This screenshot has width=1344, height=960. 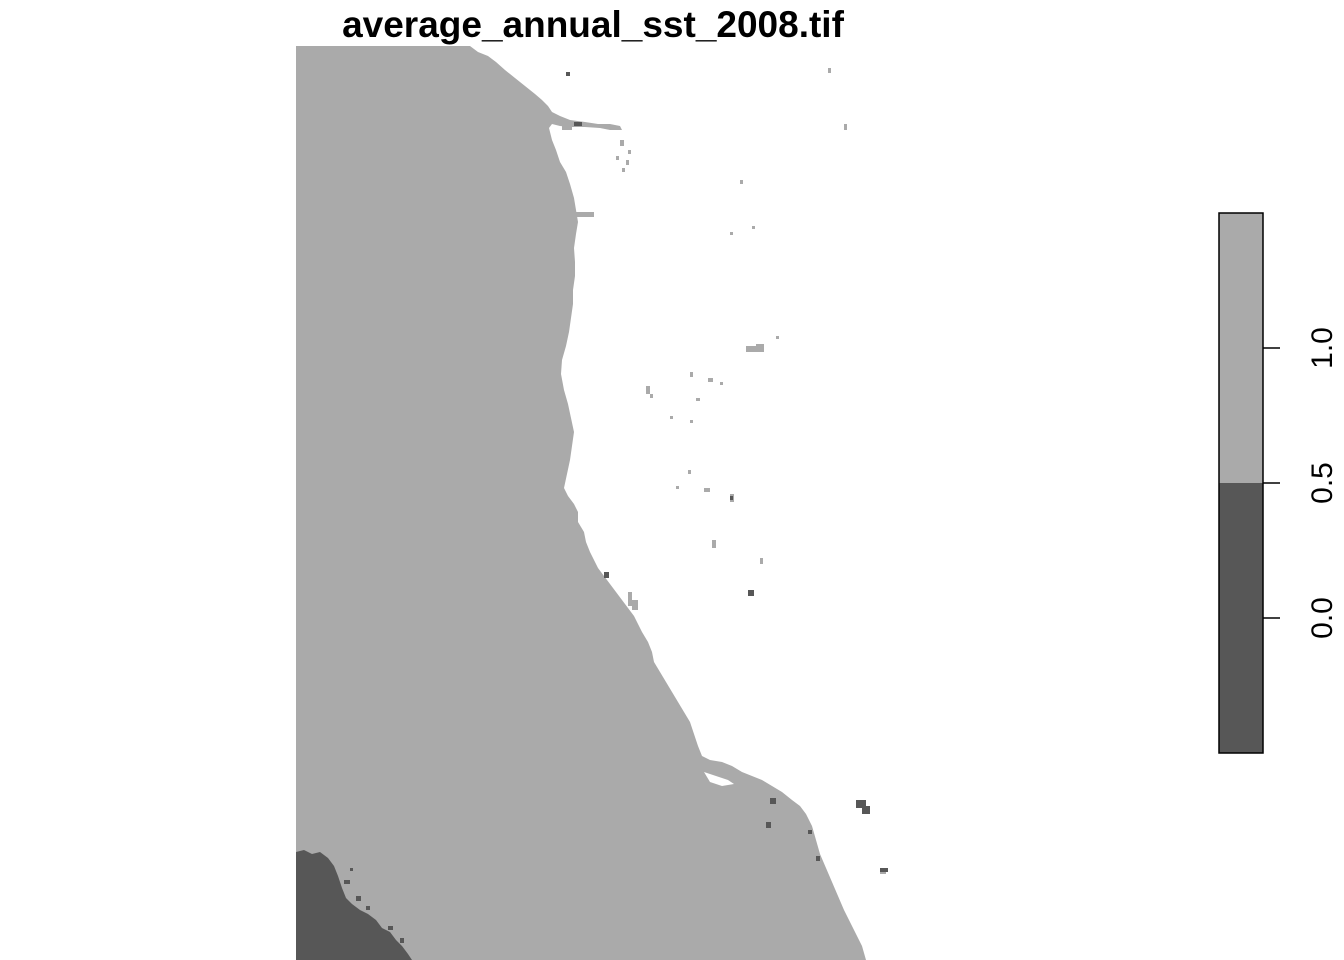 I want to click on legend-color-blocks, so click(x=1241, y=483).